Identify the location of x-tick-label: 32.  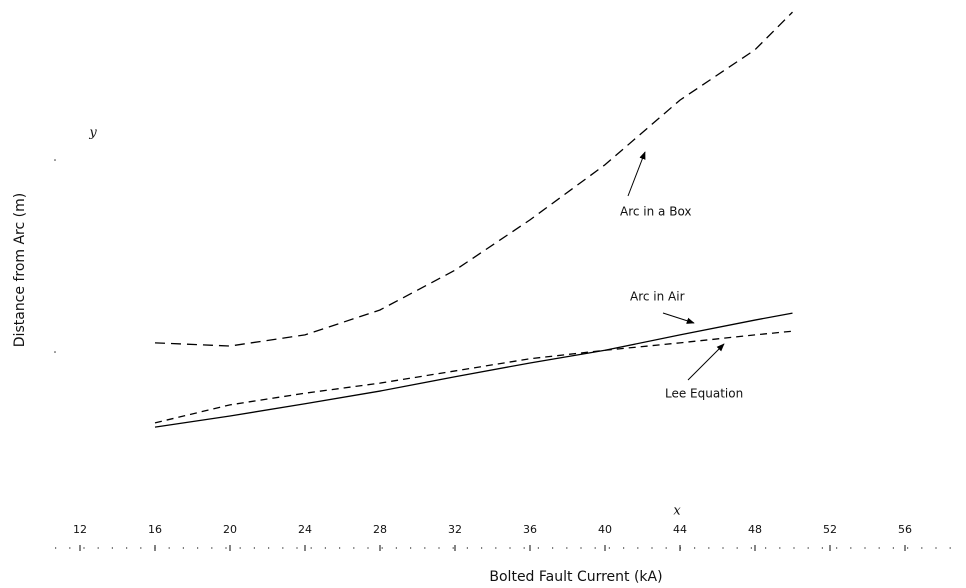
(455, 529).